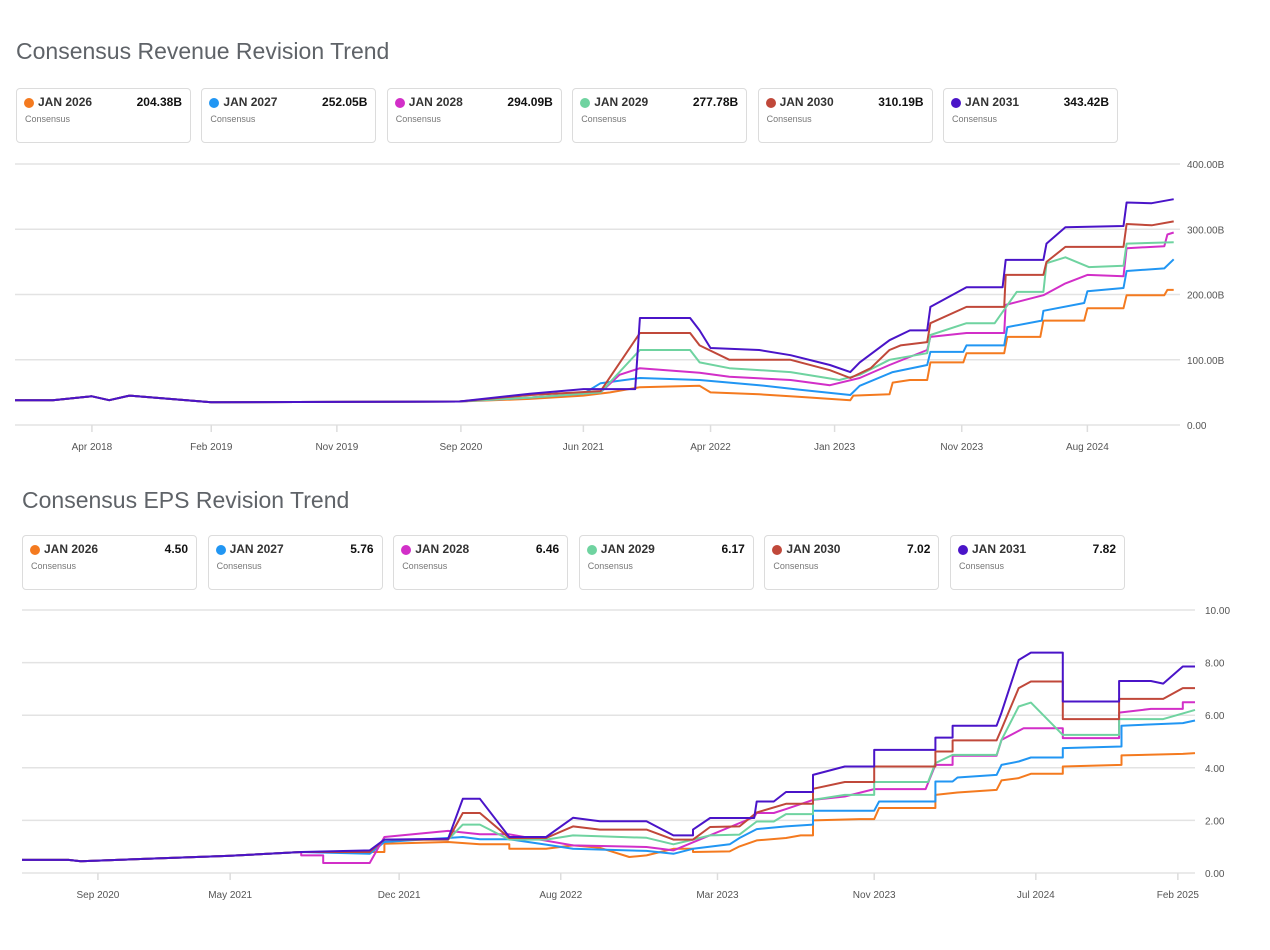  Describe the element at coordinates (999, 549) in the screenshot. I see `legend-label: JAN 2031` at that location.